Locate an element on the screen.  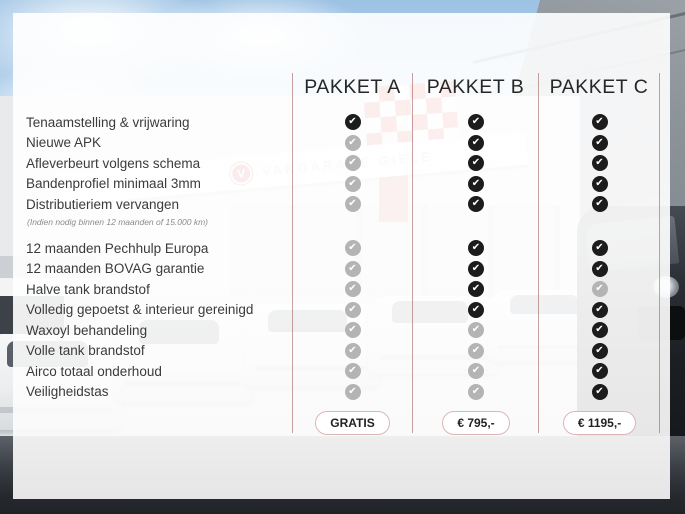
column-header-pakket-b: PAKKET B is located at coordinates (475, 86).